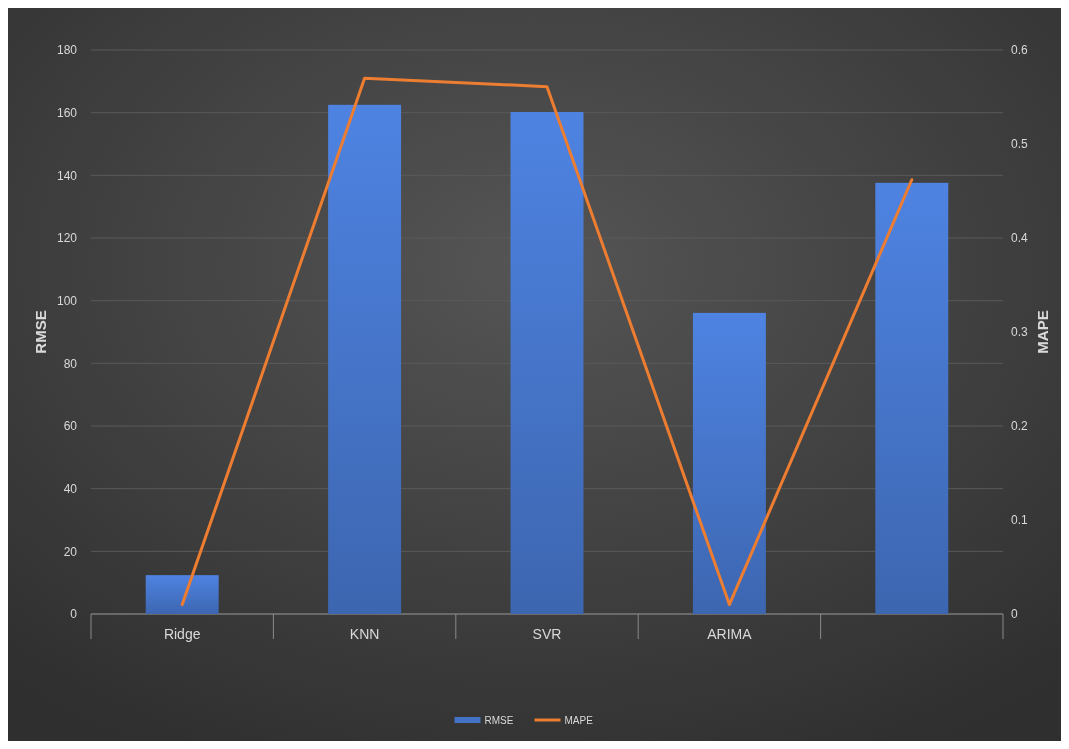 The width and height of the screenshot is (1069, 749). What do you see at coordinates (70, 551) in the screenshot?
I see `y-tick-label: 20` at bounding box center [70, 551].